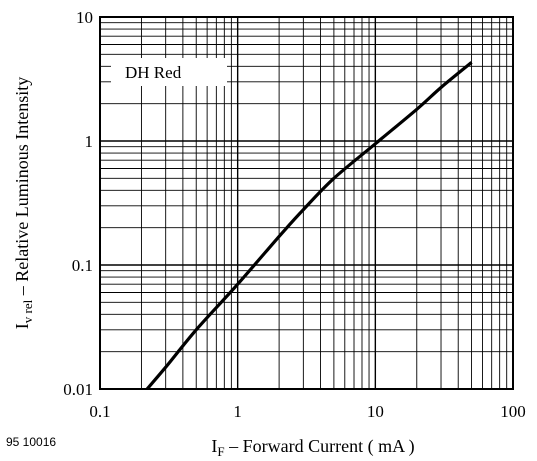  What do you see at coordinates (82, 265) in the screenshot?
I see `y-tick-label: 0.1` at bounding box center [82, 265].